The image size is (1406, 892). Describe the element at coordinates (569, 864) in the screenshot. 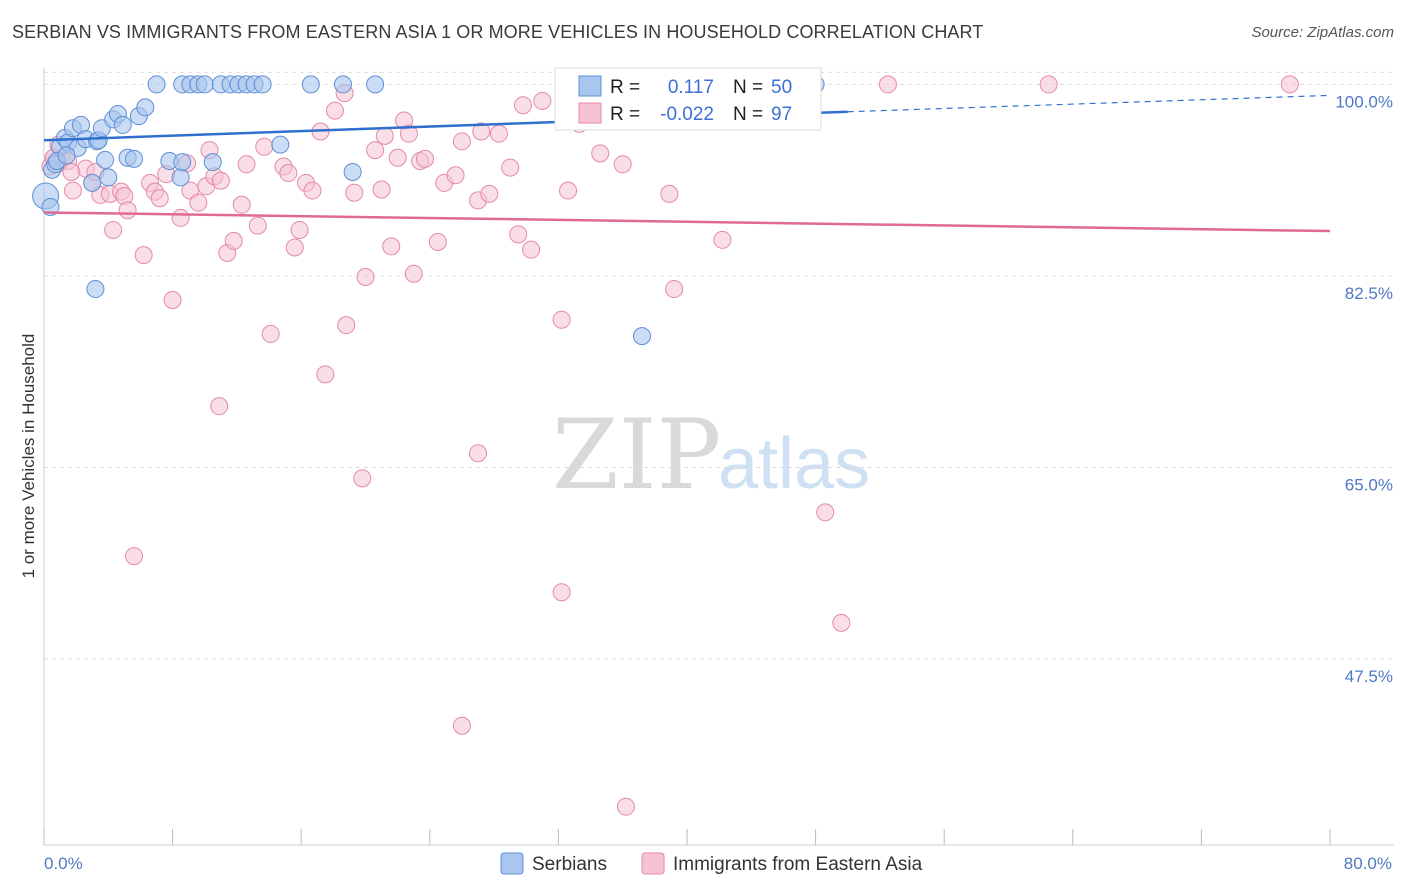

I see `bottom-legend-serbians: Serbians` at that location.